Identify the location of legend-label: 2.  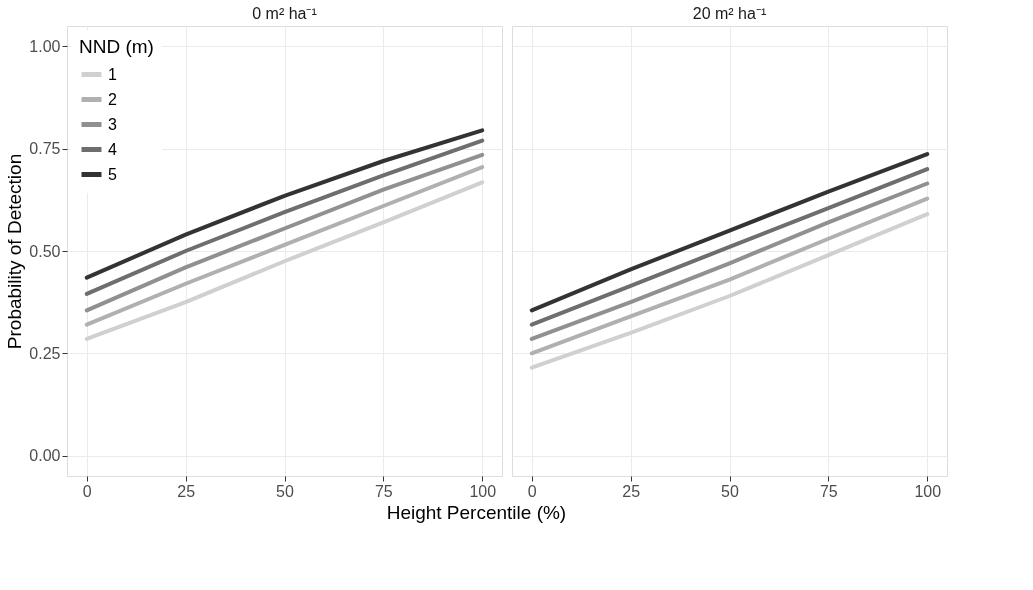
(112, 99).